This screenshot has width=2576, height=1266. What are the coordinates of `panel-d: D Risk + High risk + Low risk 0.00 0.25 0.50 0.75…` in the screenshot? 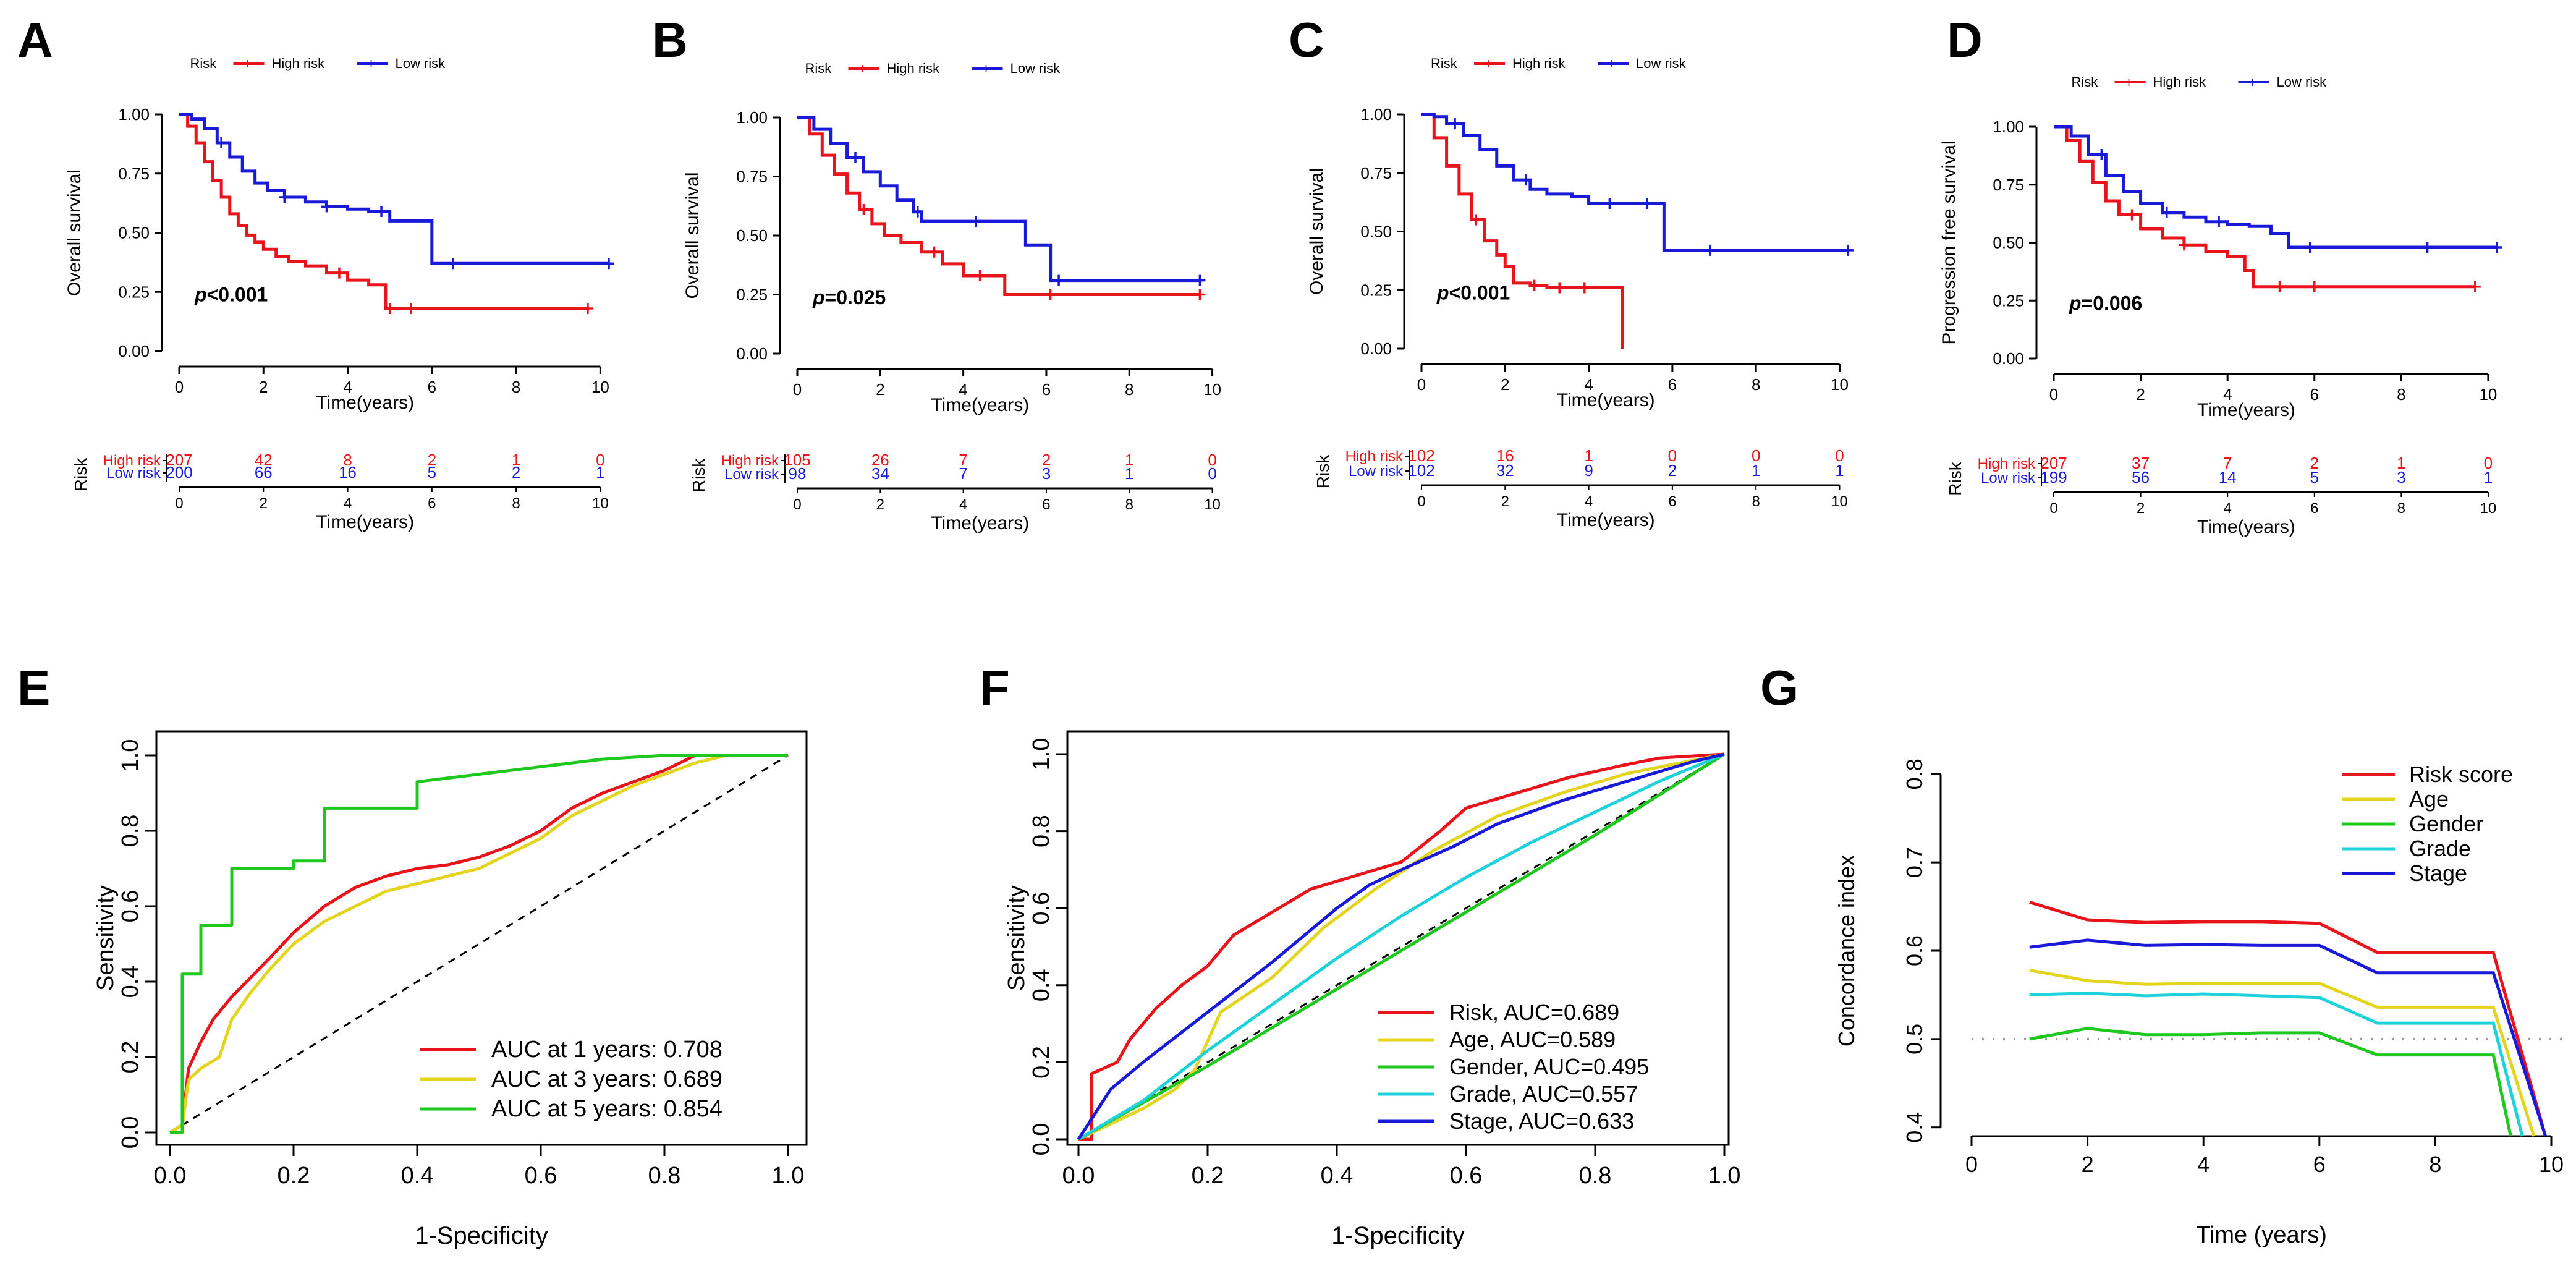 It's located at (2220, 274).